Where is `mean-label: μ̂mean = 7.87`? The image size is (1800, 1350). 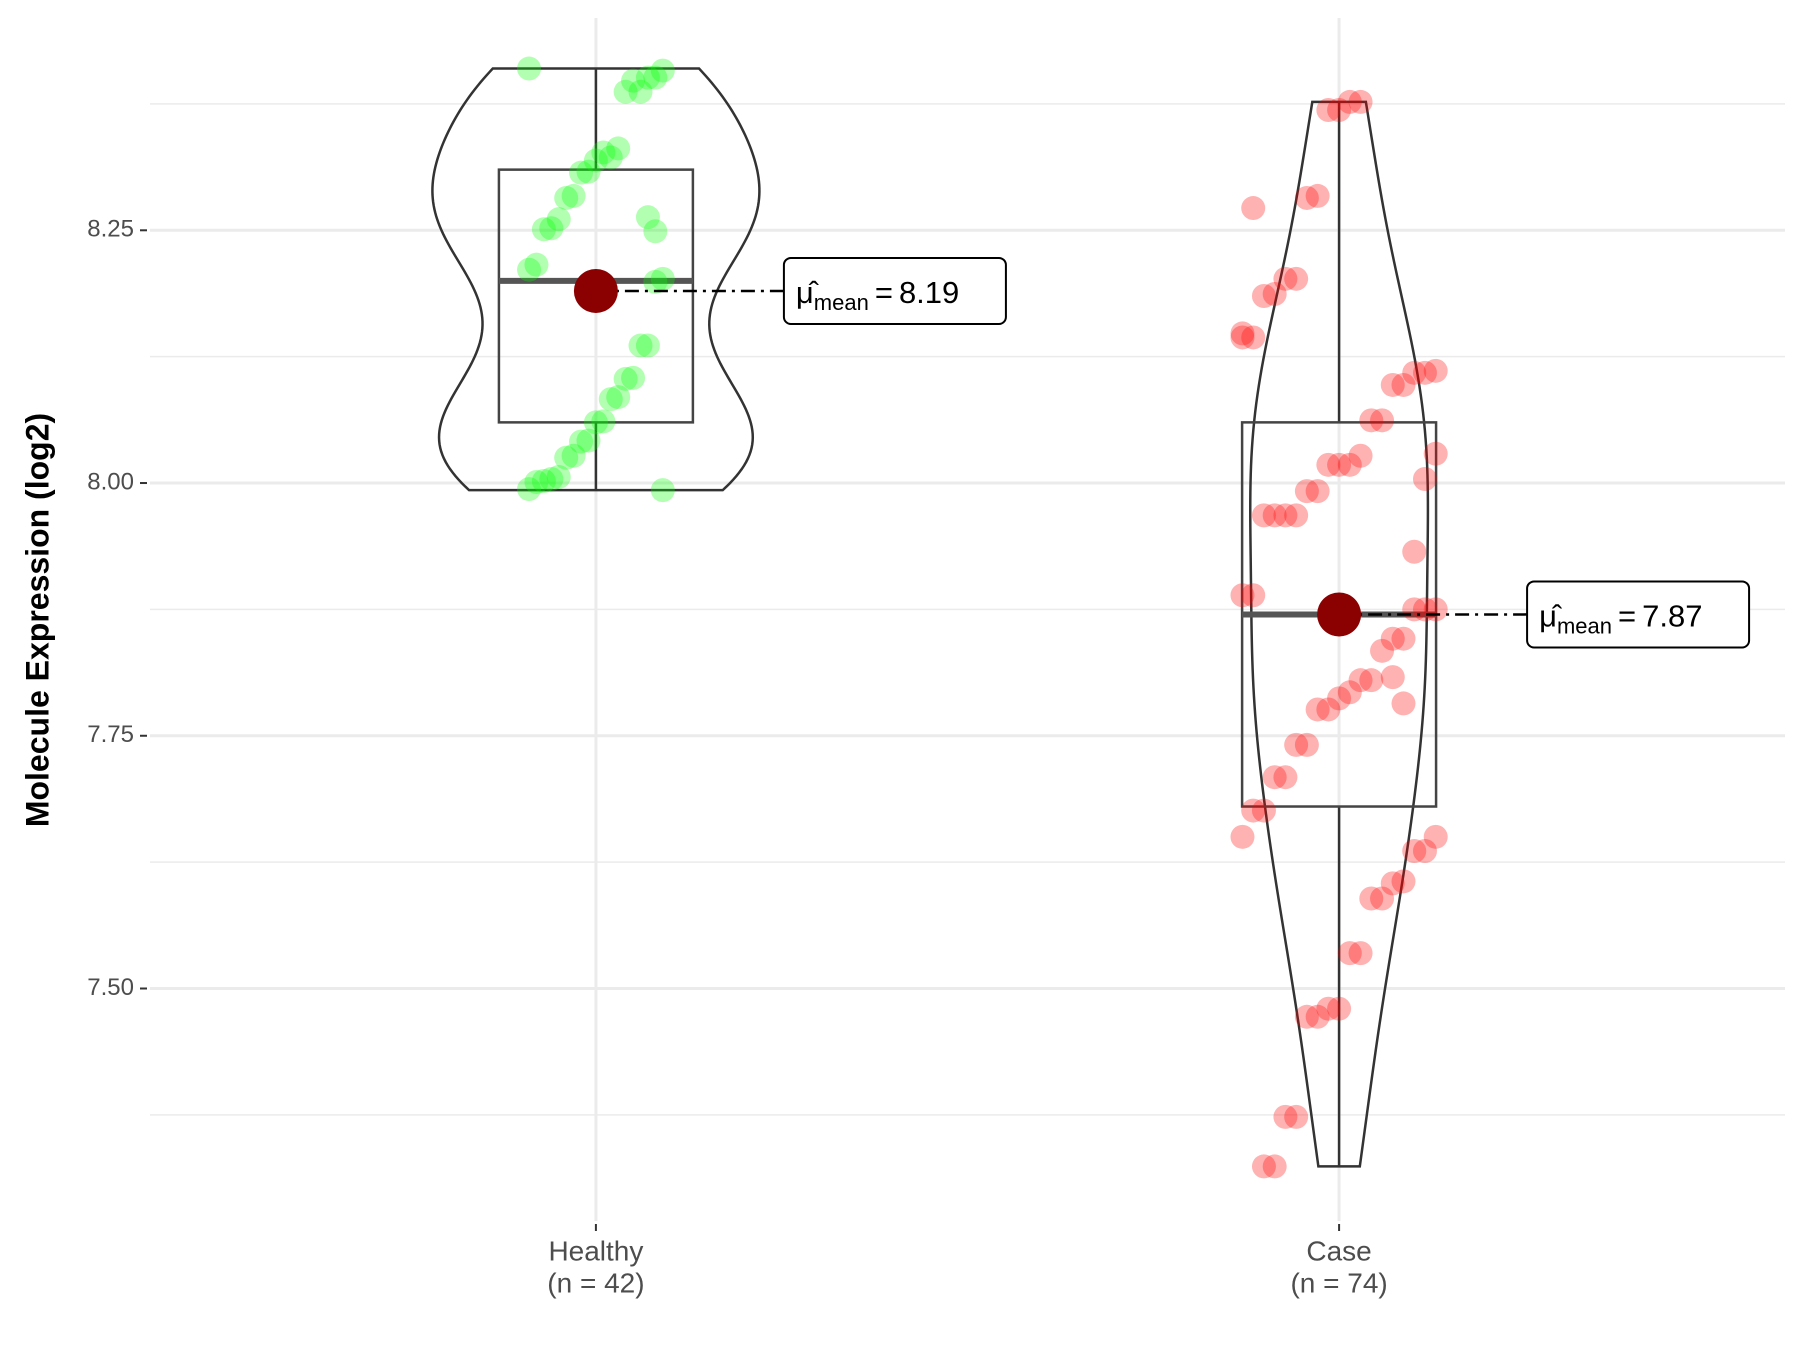 mean-label: μ̂mean = 7.87 is located at coordinates (1620, 619).